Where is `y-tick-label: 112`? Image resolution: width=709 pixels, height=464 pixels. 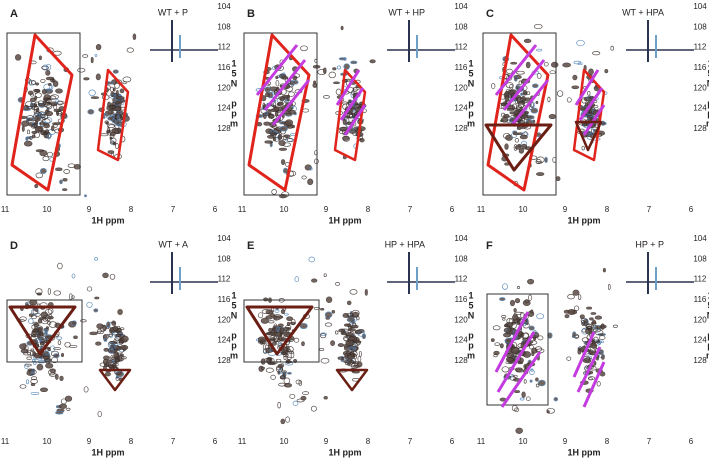
y-tick-label: 112 is located at coordinates (700, 279).